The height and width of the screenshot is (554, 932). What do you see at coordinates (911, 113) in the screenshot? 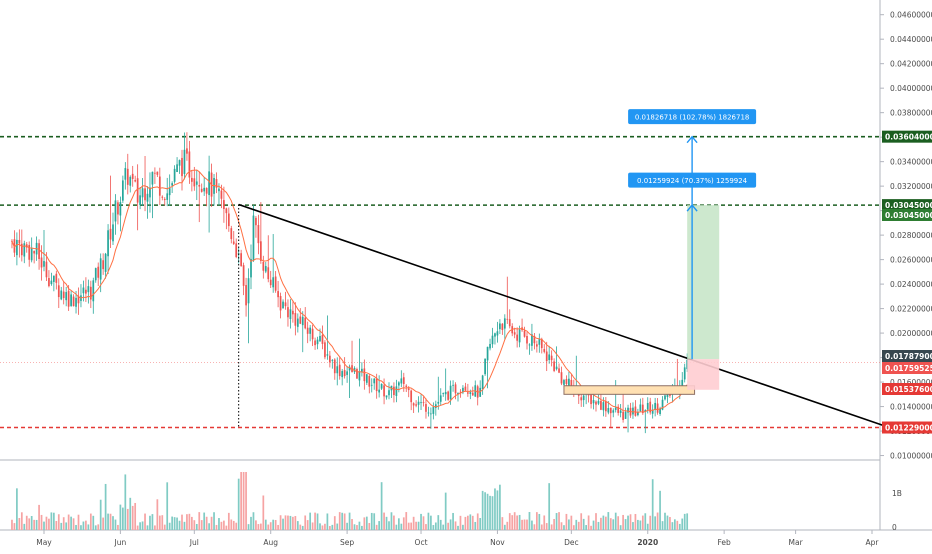
I see `price-tick-label: 0.03800000` at bounding box center [911, 113].